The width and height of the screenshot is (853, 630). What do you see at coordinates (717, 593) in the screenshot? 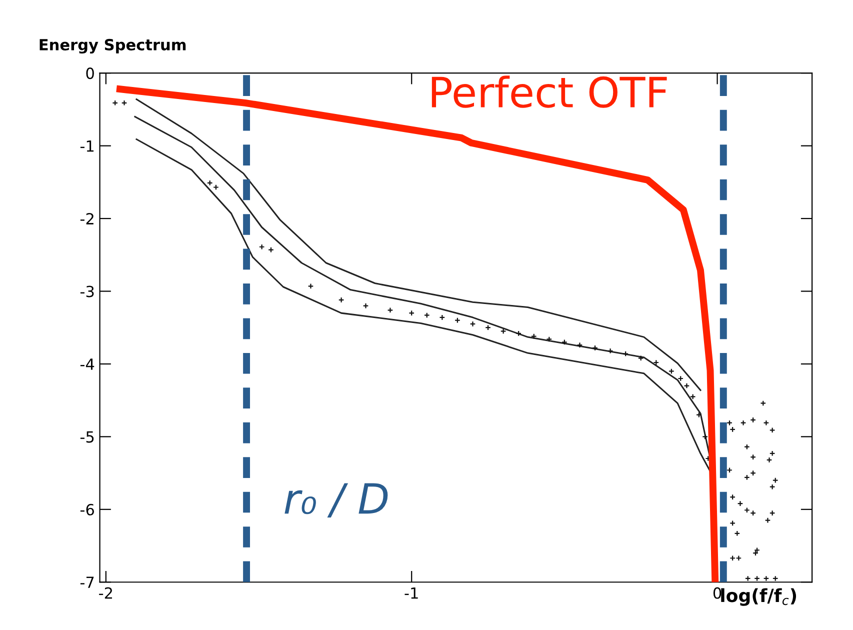
I see `x-tick-label: 0` at bounding box center [717, 593].